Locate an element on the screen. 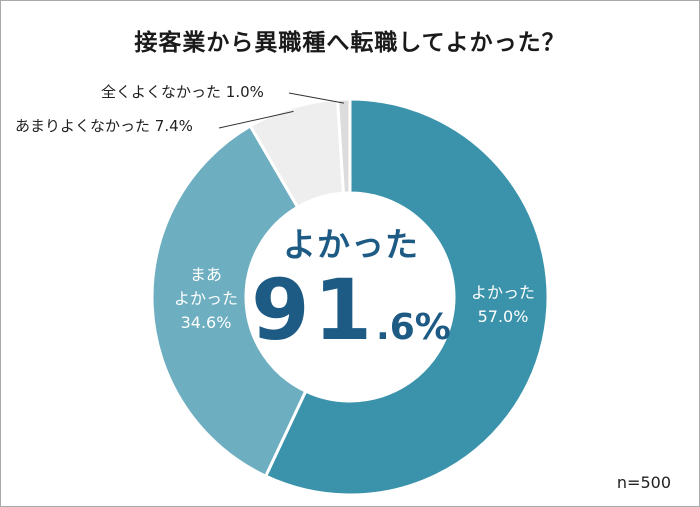  label-fairly-good-line2: よかった is located at coordinates (205, 298).